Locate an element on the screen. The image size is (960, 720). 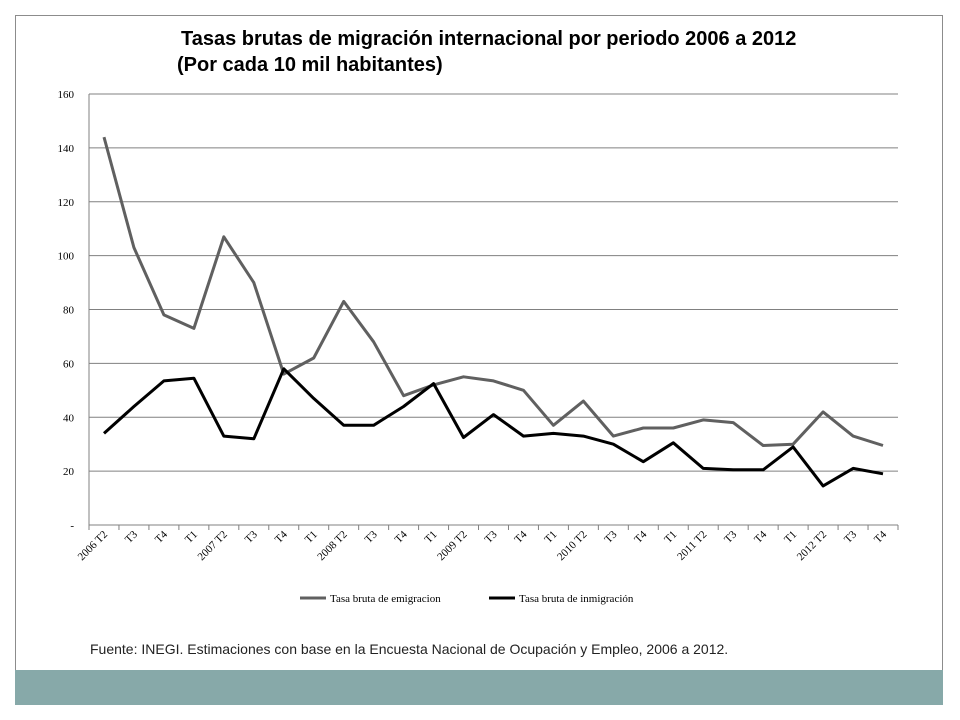
y-axis-ticks: - 20 40 60 80 100 120 140 160 is located at coordinates (66, 310).